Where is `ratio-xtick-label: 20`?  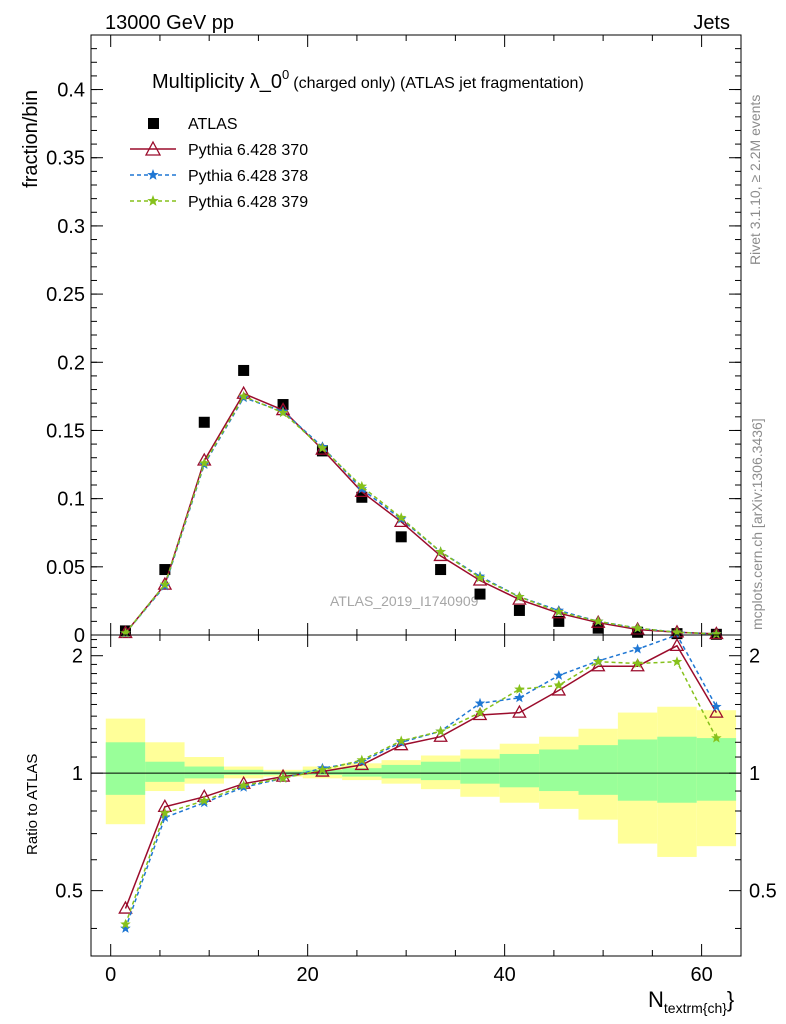 ratio-xtick-label: 20 is located at coordinates (308, 975).